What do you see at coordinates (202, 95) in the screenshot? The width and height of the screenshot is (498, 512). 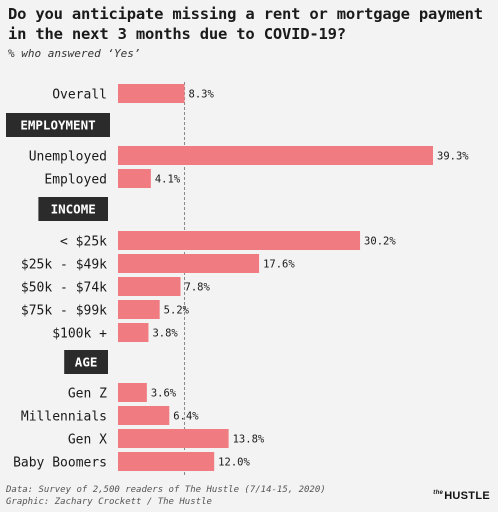 I see `value-label-overall: 8.3%` at bounding box center [202, 95].